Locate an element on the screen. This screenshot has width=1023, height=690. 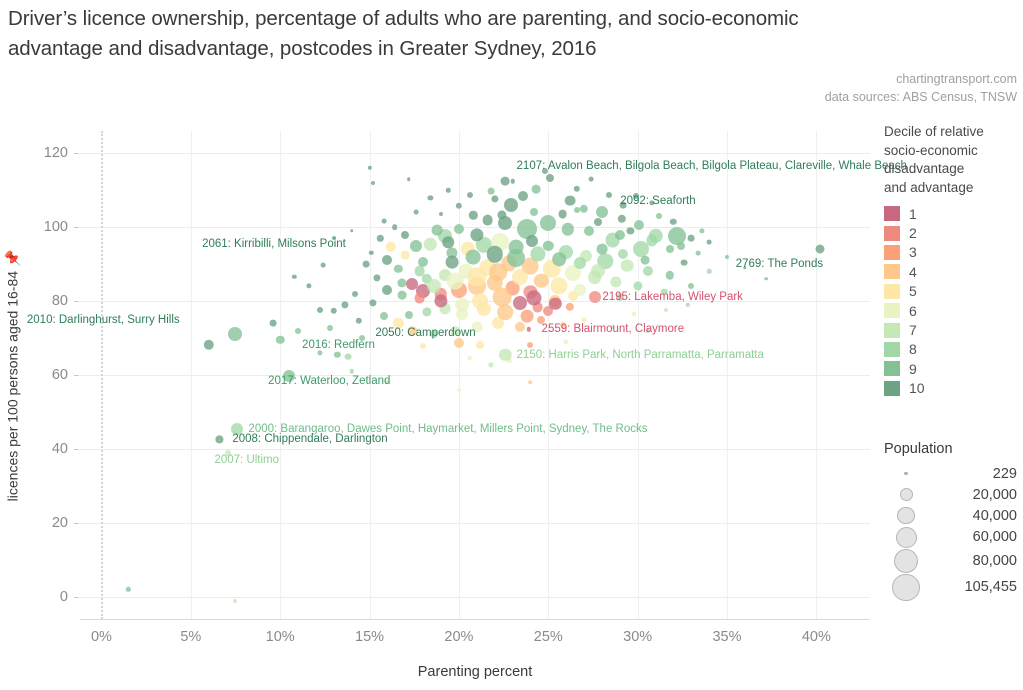
legend-population-item: 80,000 is located at coordinates (953, 560).